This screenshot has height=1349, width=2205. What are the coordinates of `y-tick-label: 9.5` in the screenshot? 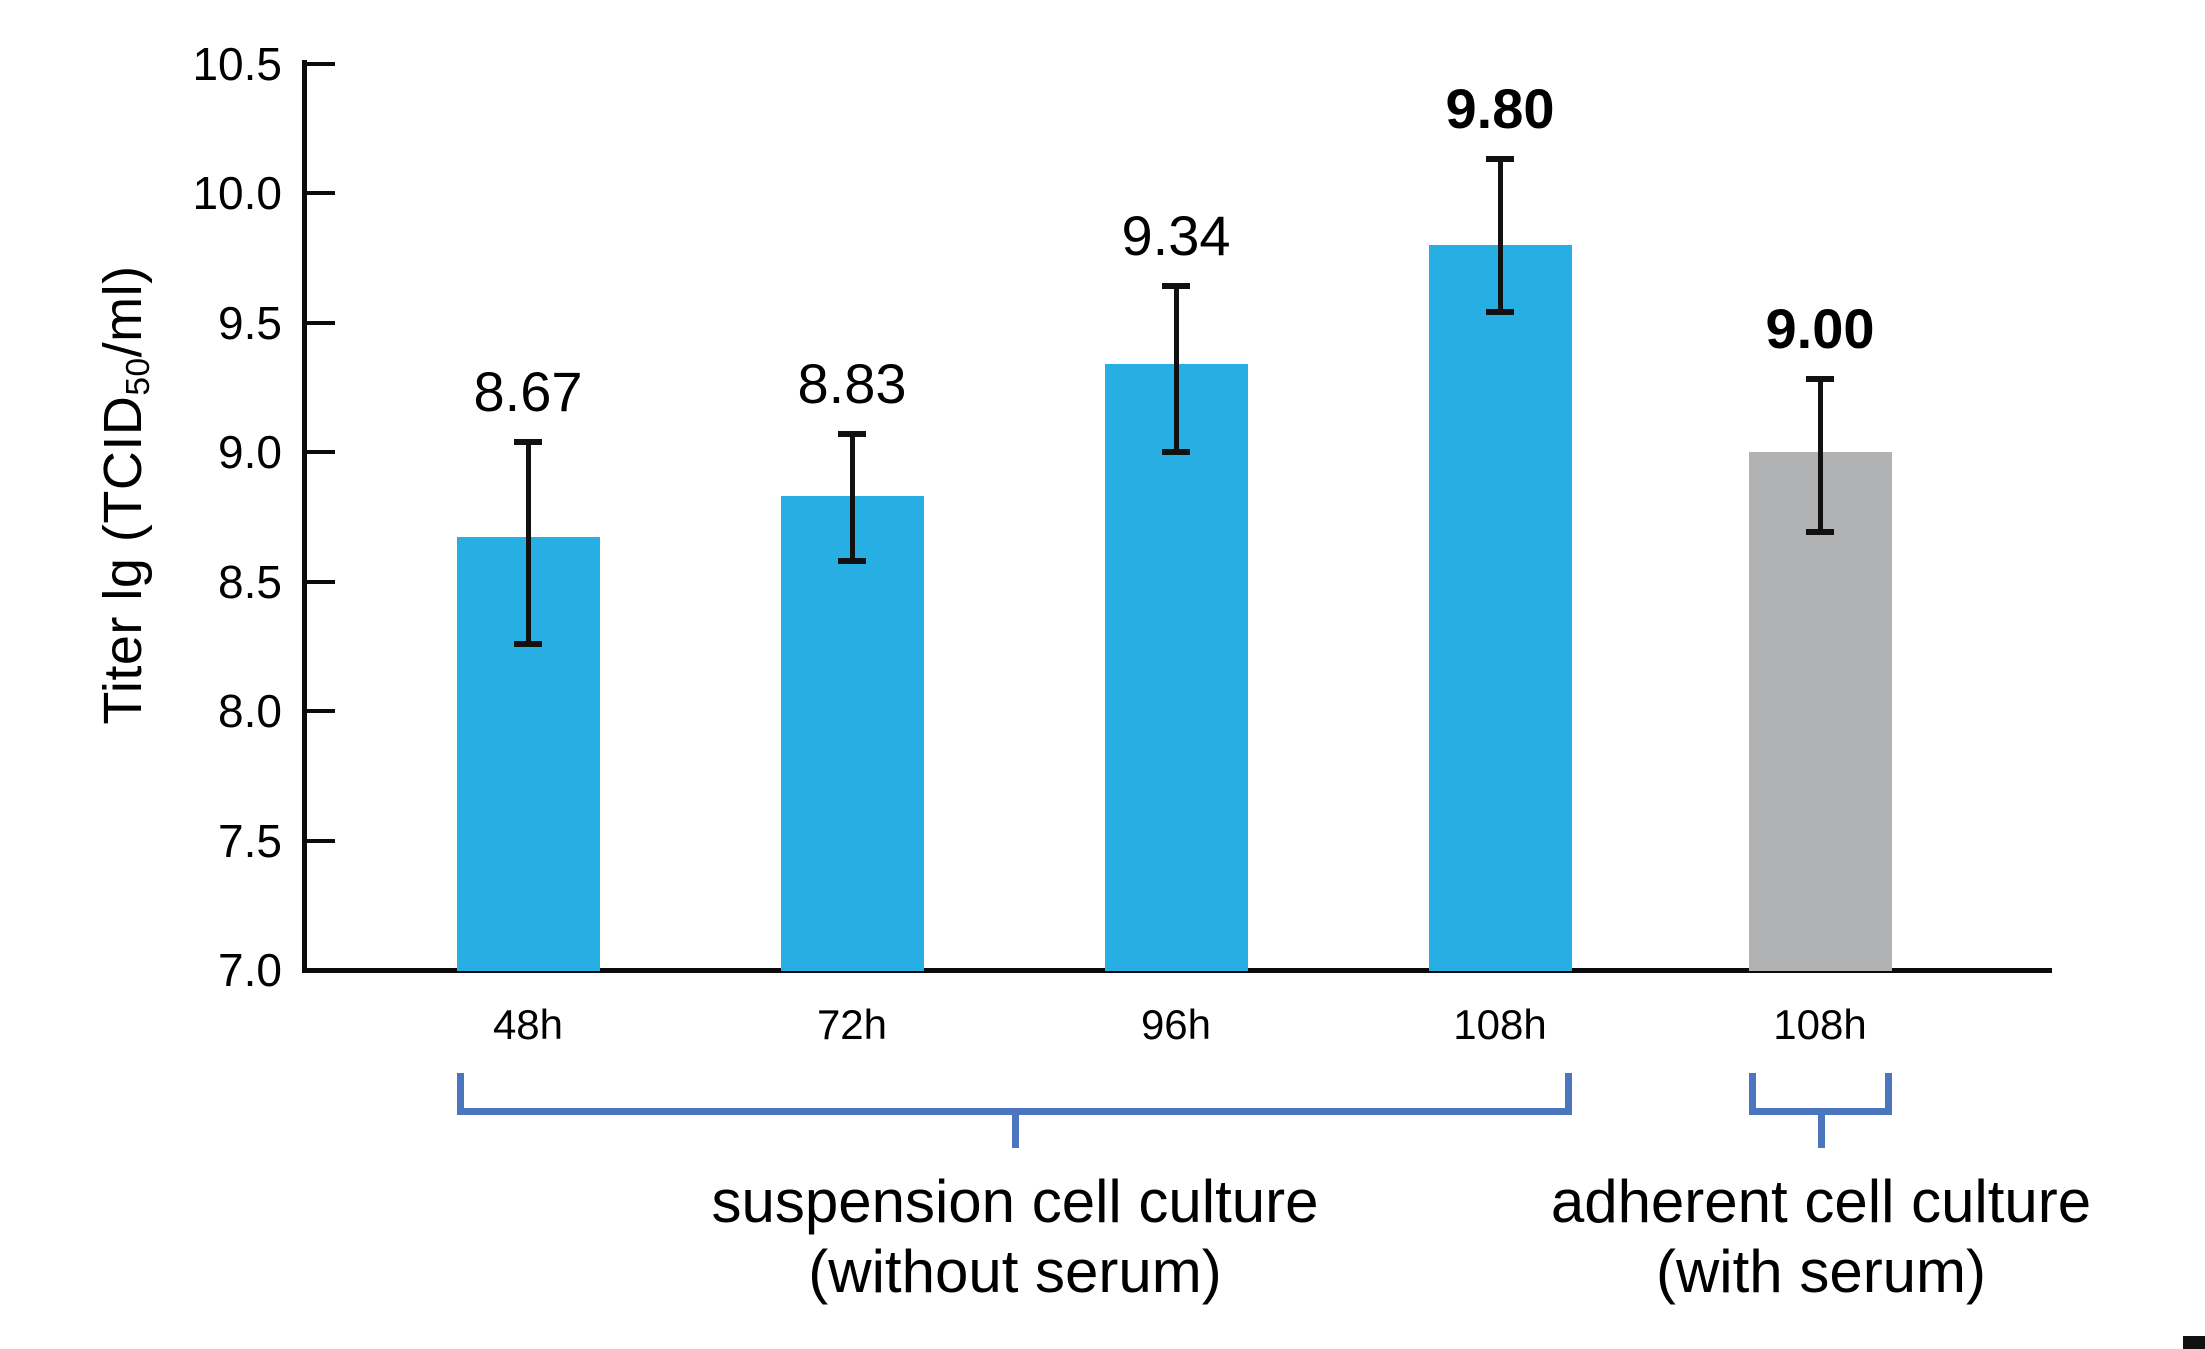 It's located at (250, 323).